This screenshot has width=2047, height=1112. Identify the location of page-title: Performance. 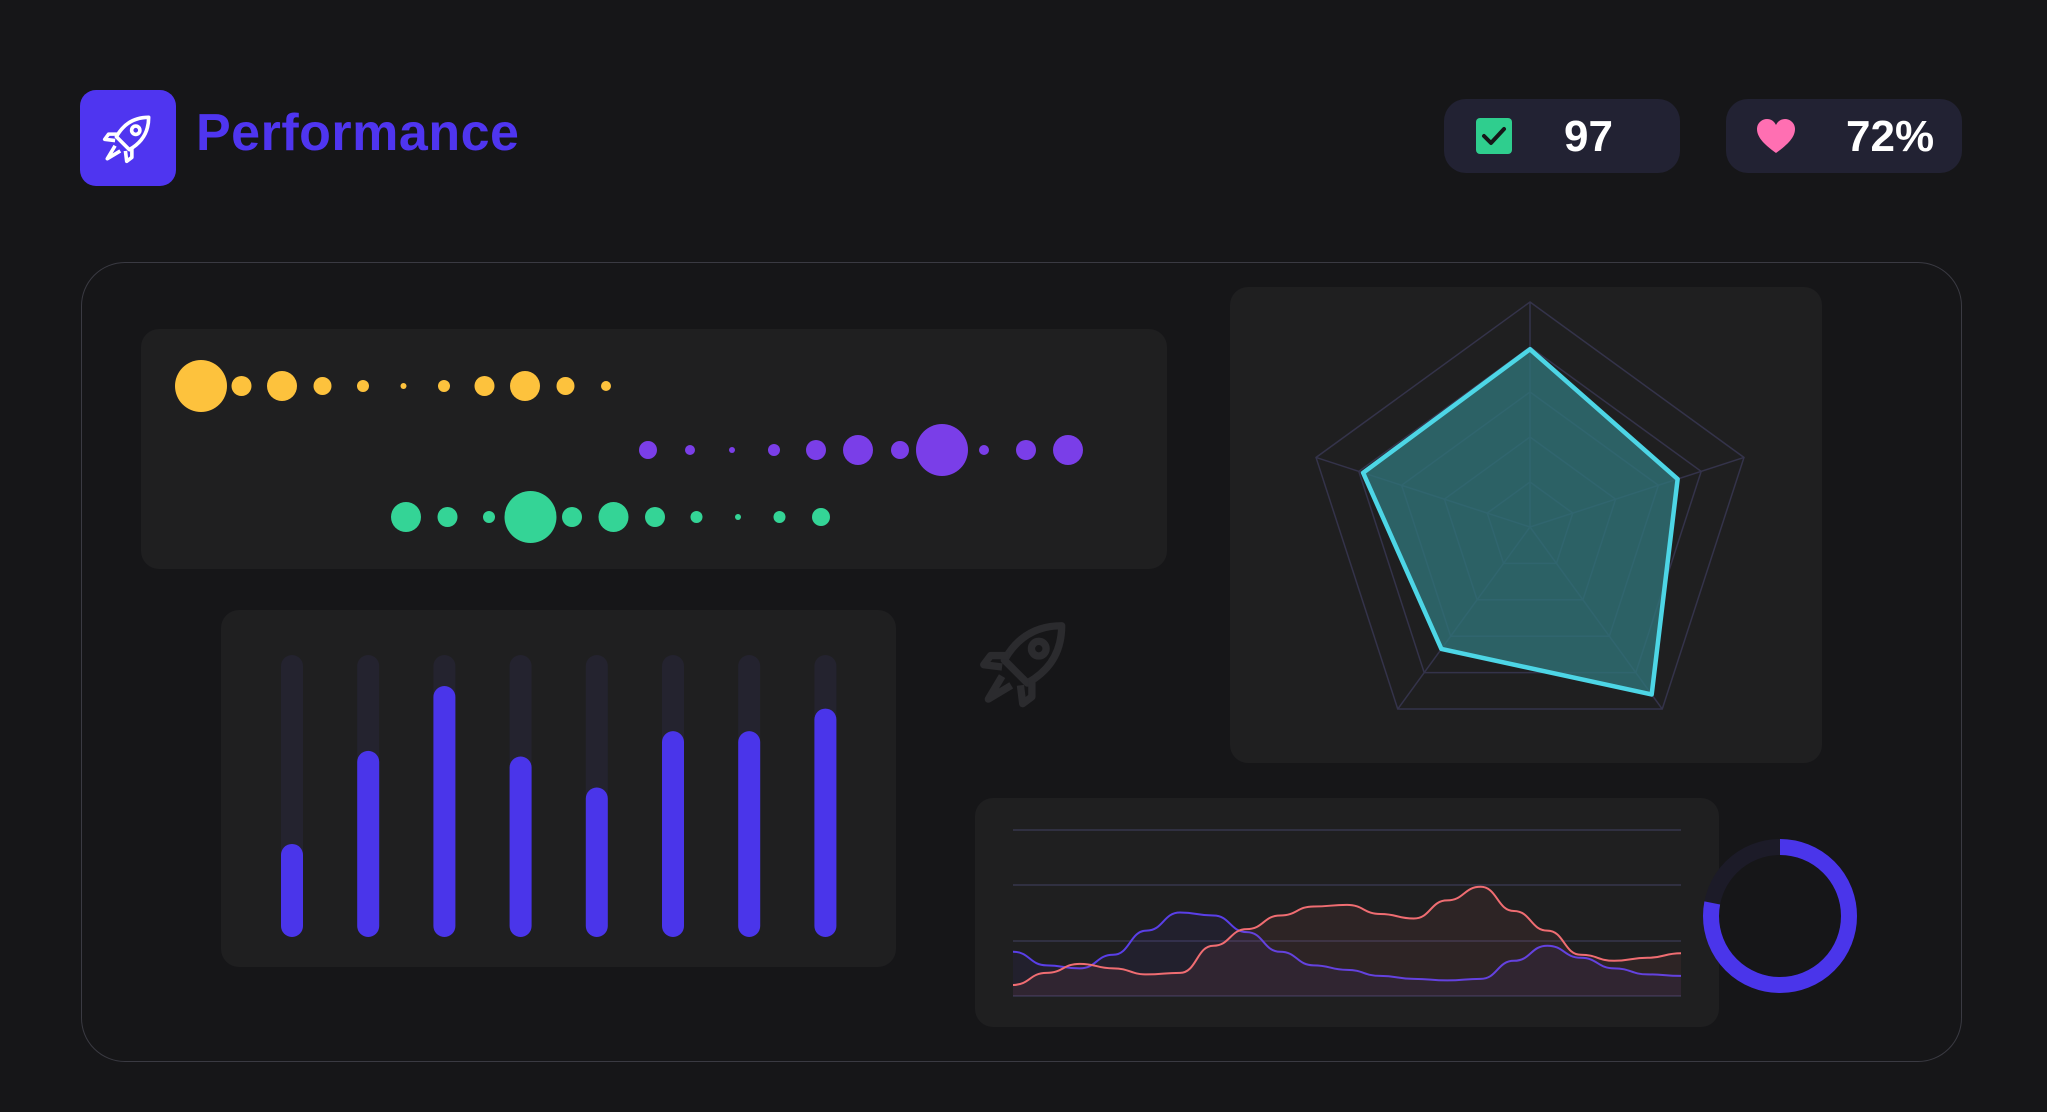
(358, 133).